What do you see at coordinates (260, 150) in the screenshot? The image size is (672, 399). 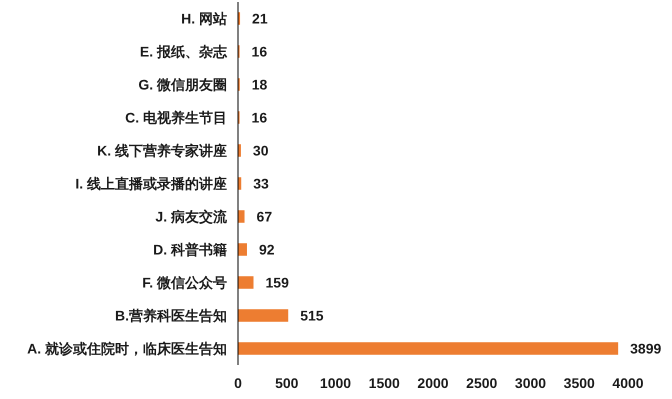 I see `data-label: 30` at bounding box center [260, 150].